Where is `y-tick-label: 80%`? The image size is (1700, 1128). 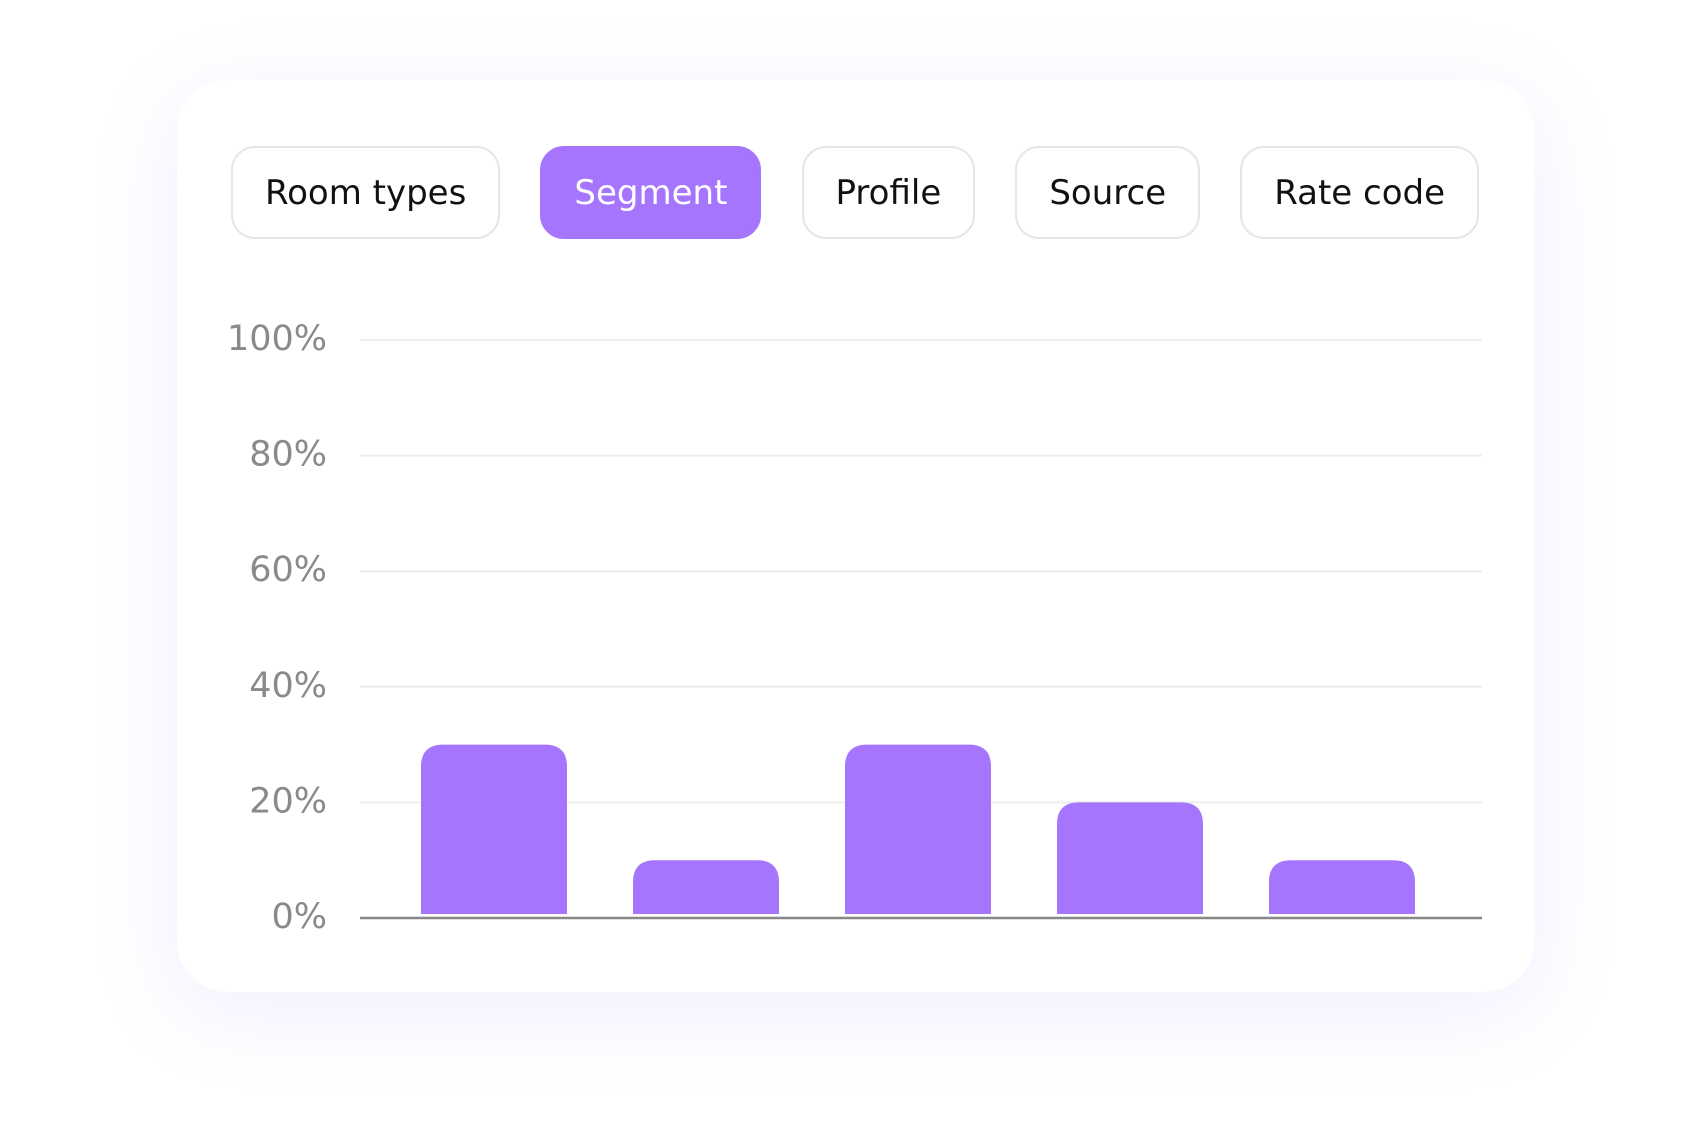
y-tick-label: 80% is located at coordinates (288, 455).